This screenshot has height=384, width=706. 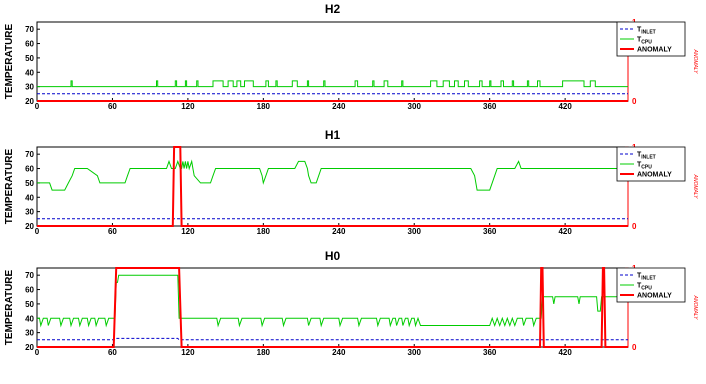 What do you see at coordinates (332, 339) in the screenshot?
I see `series-inlet-line` at bounding box center [332, 339].